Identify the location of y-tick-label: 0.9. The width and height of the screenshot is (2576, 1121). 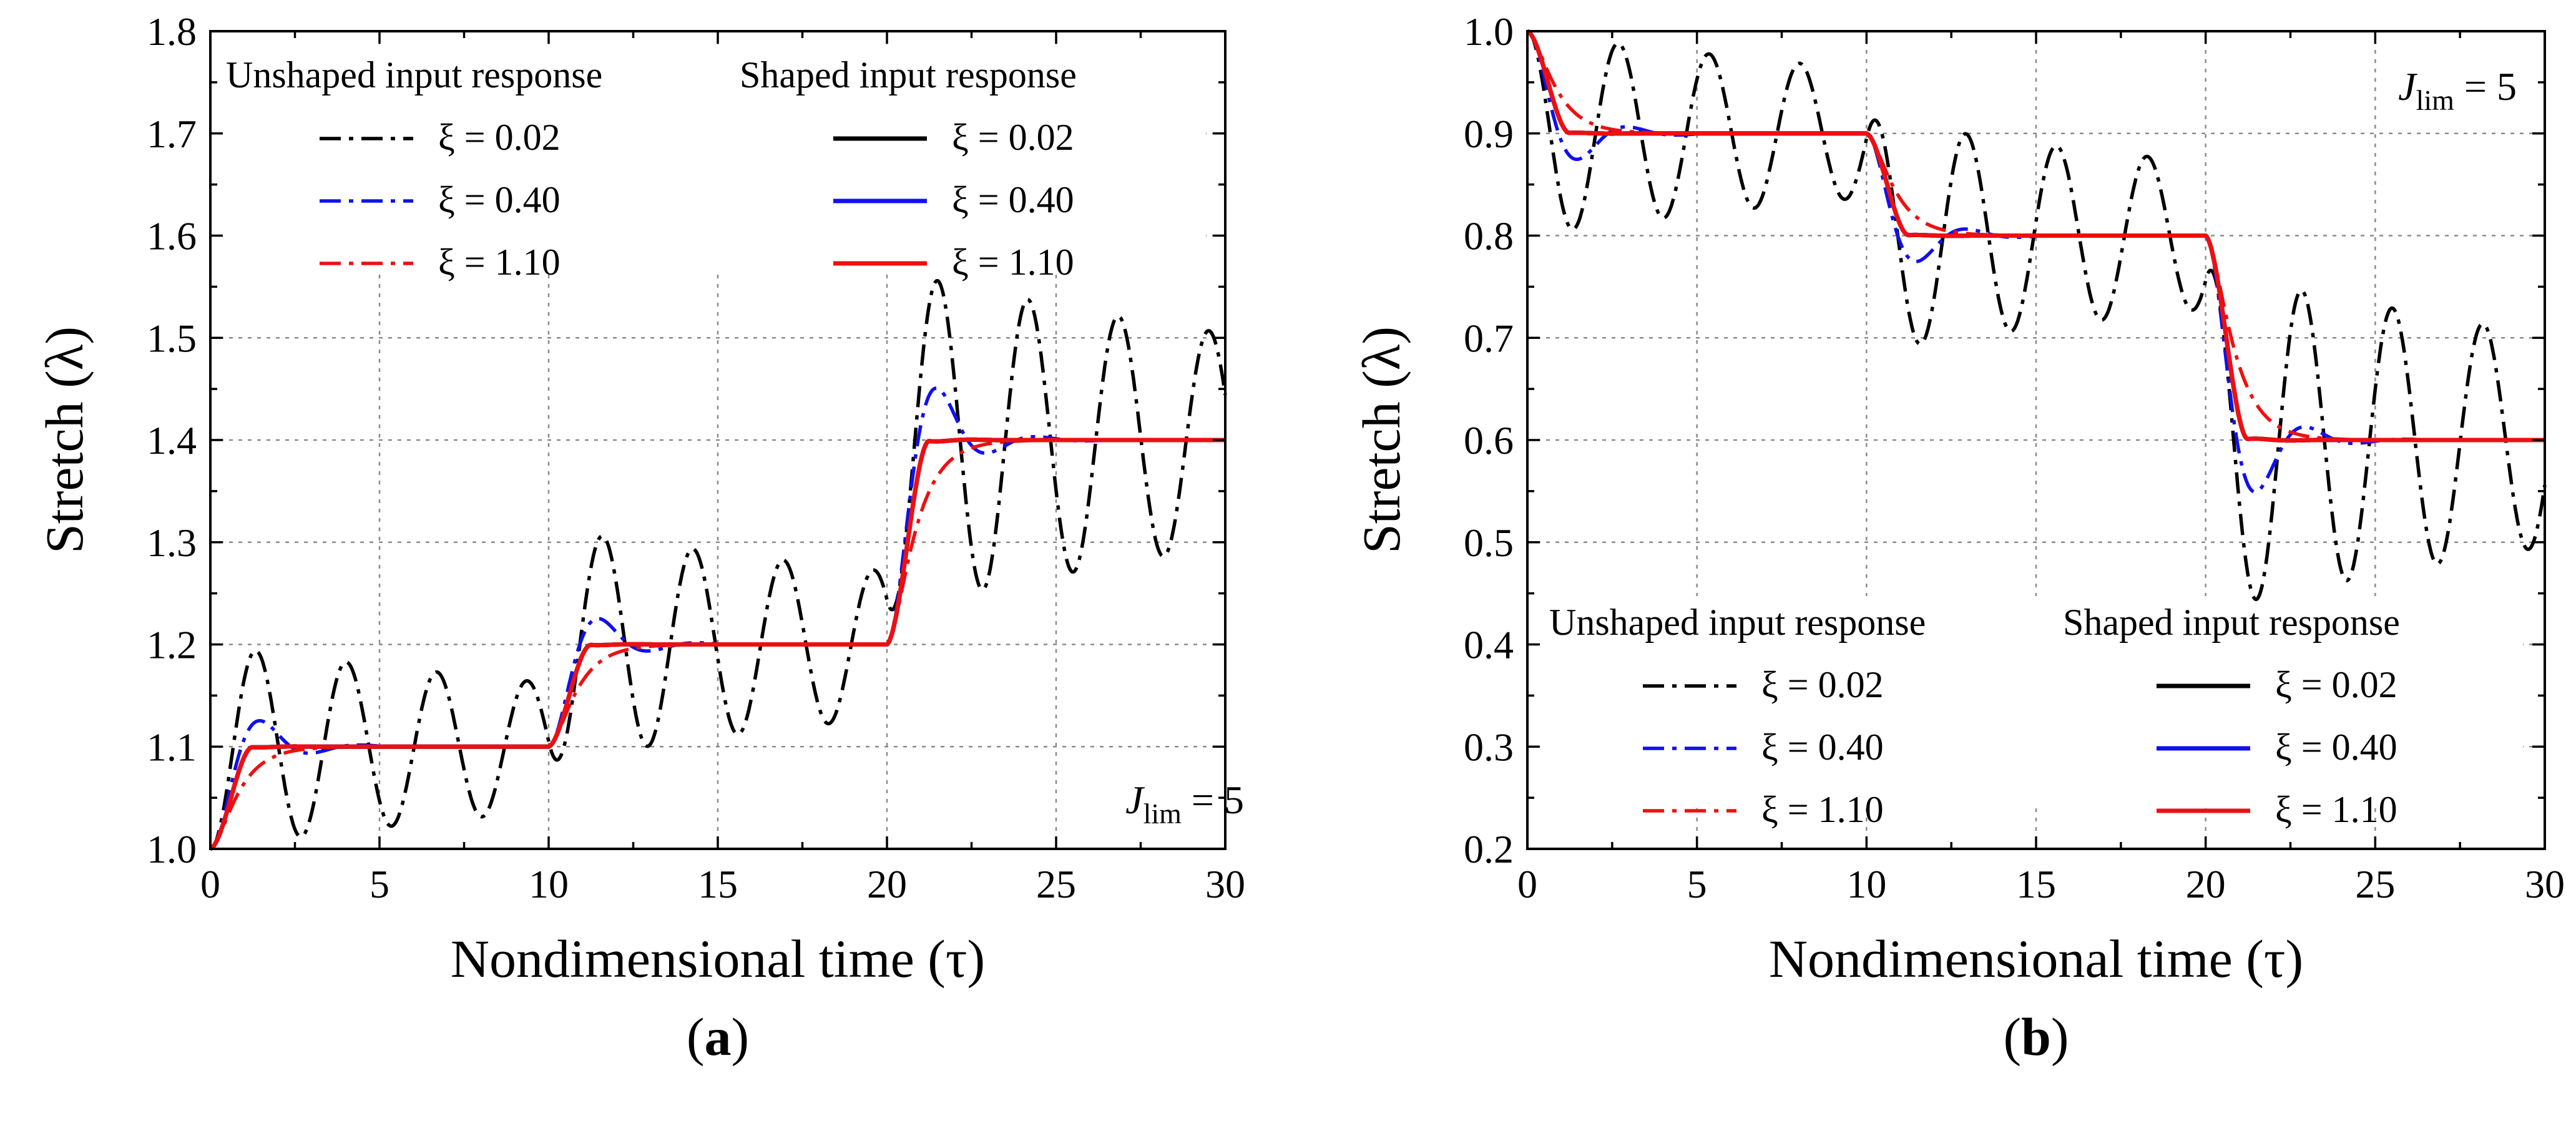
(1489, 134).